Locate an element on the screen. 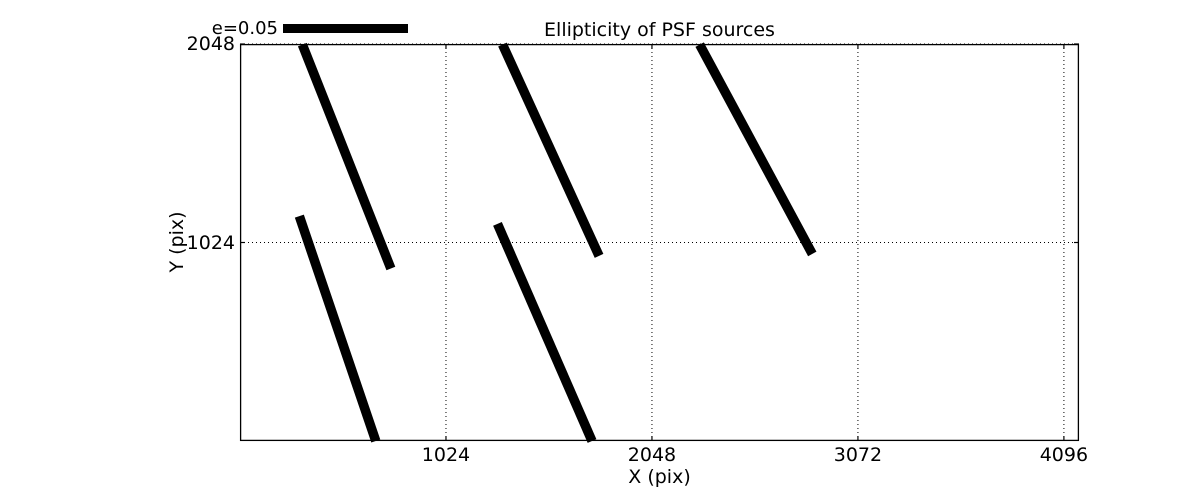  legend-label: e=0.05 is located at coordinates (244, 28).